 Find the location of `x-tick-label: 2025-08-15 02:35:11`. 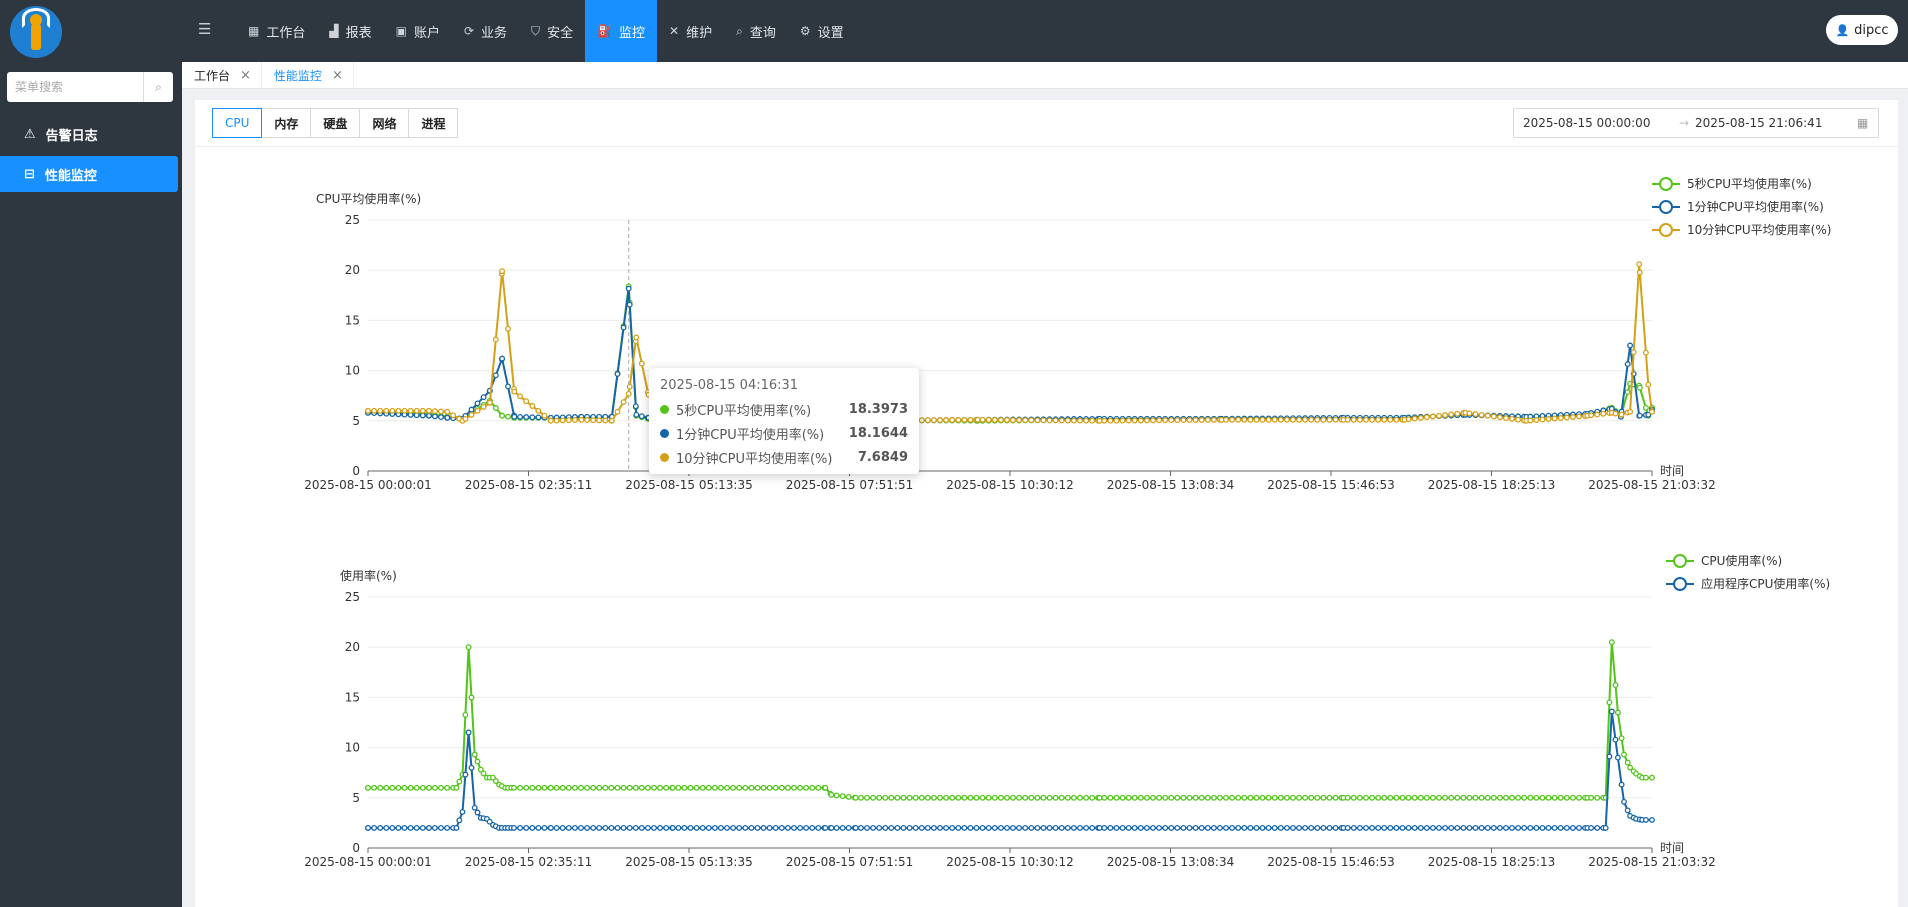

x-tick-label: 2025-08-15 02:35:11 is located at coordinates (528, 485).